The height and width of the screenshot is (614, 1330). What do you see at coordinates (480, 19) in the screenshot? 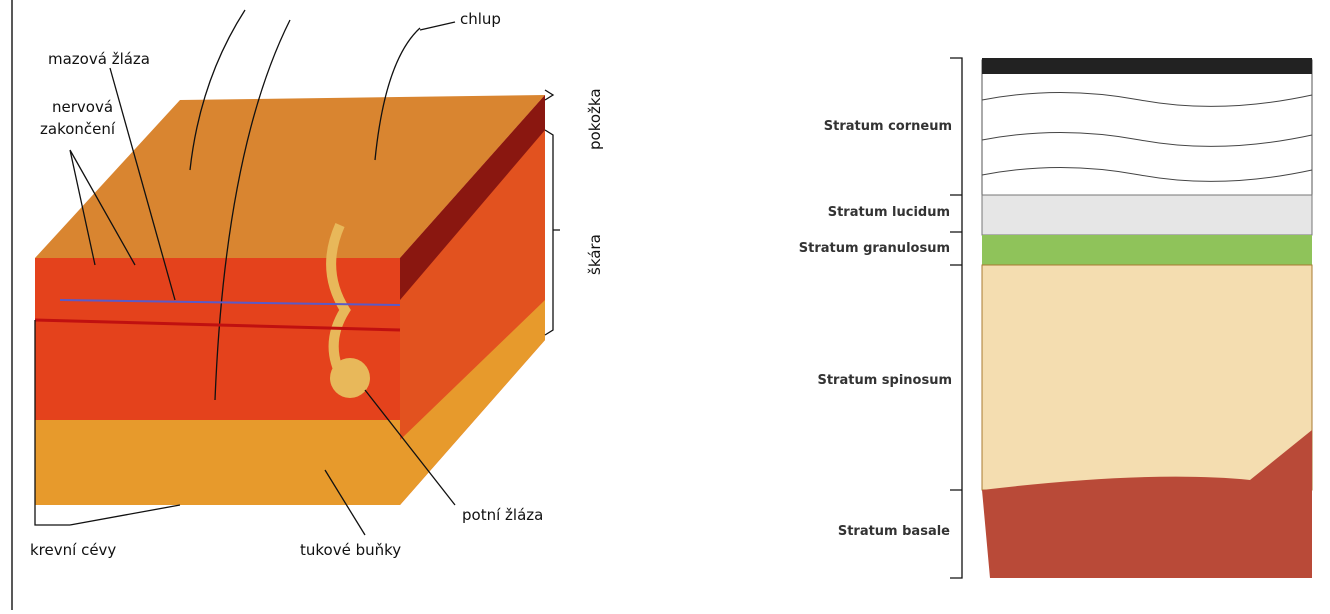
I see `label: chlup` at bounding box center [480, 19].